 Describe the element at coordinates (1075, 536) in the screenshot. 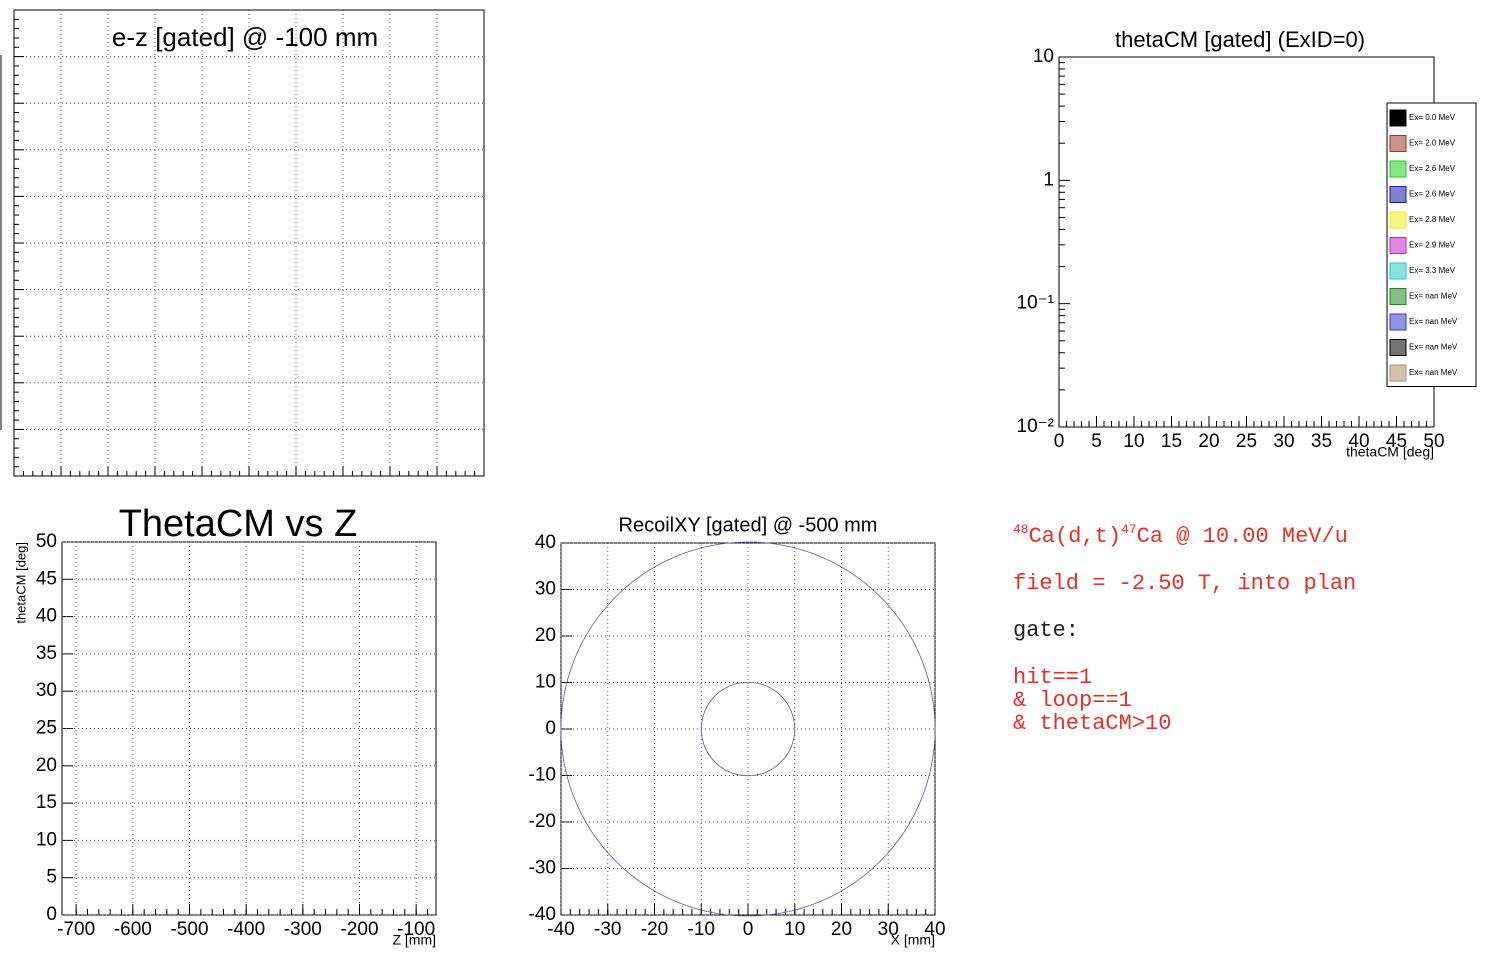

I see `reaction-text: Ca(d,t)` at that location.